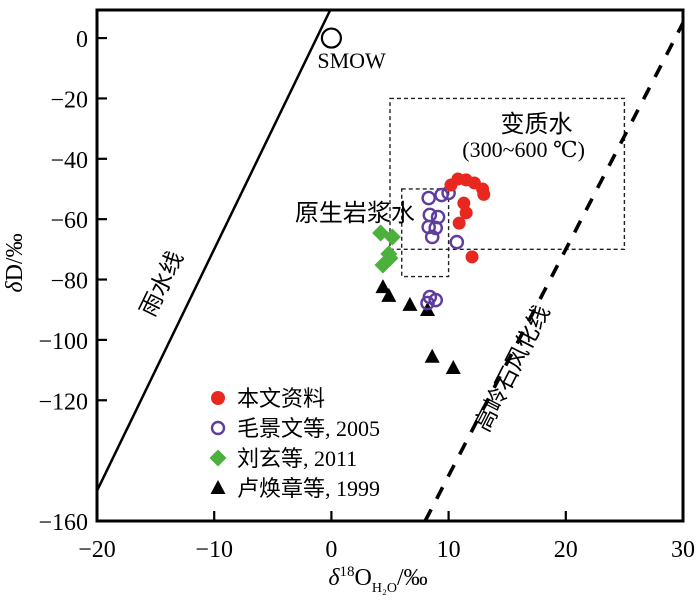 The width and height of the screenshot is (700, 602). I want to click on y-tick-label: 0, so click(82, 40).